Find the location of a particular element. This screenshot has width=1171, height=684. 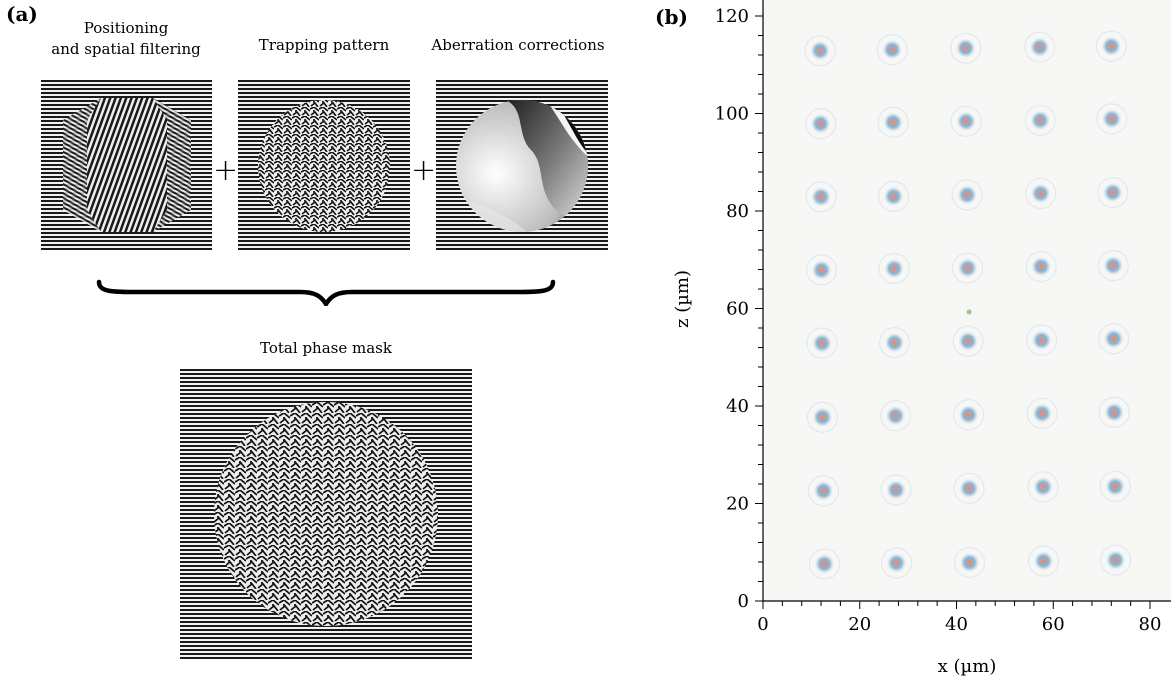

y-tick-label: 80 is located at coordinates (737, 211).